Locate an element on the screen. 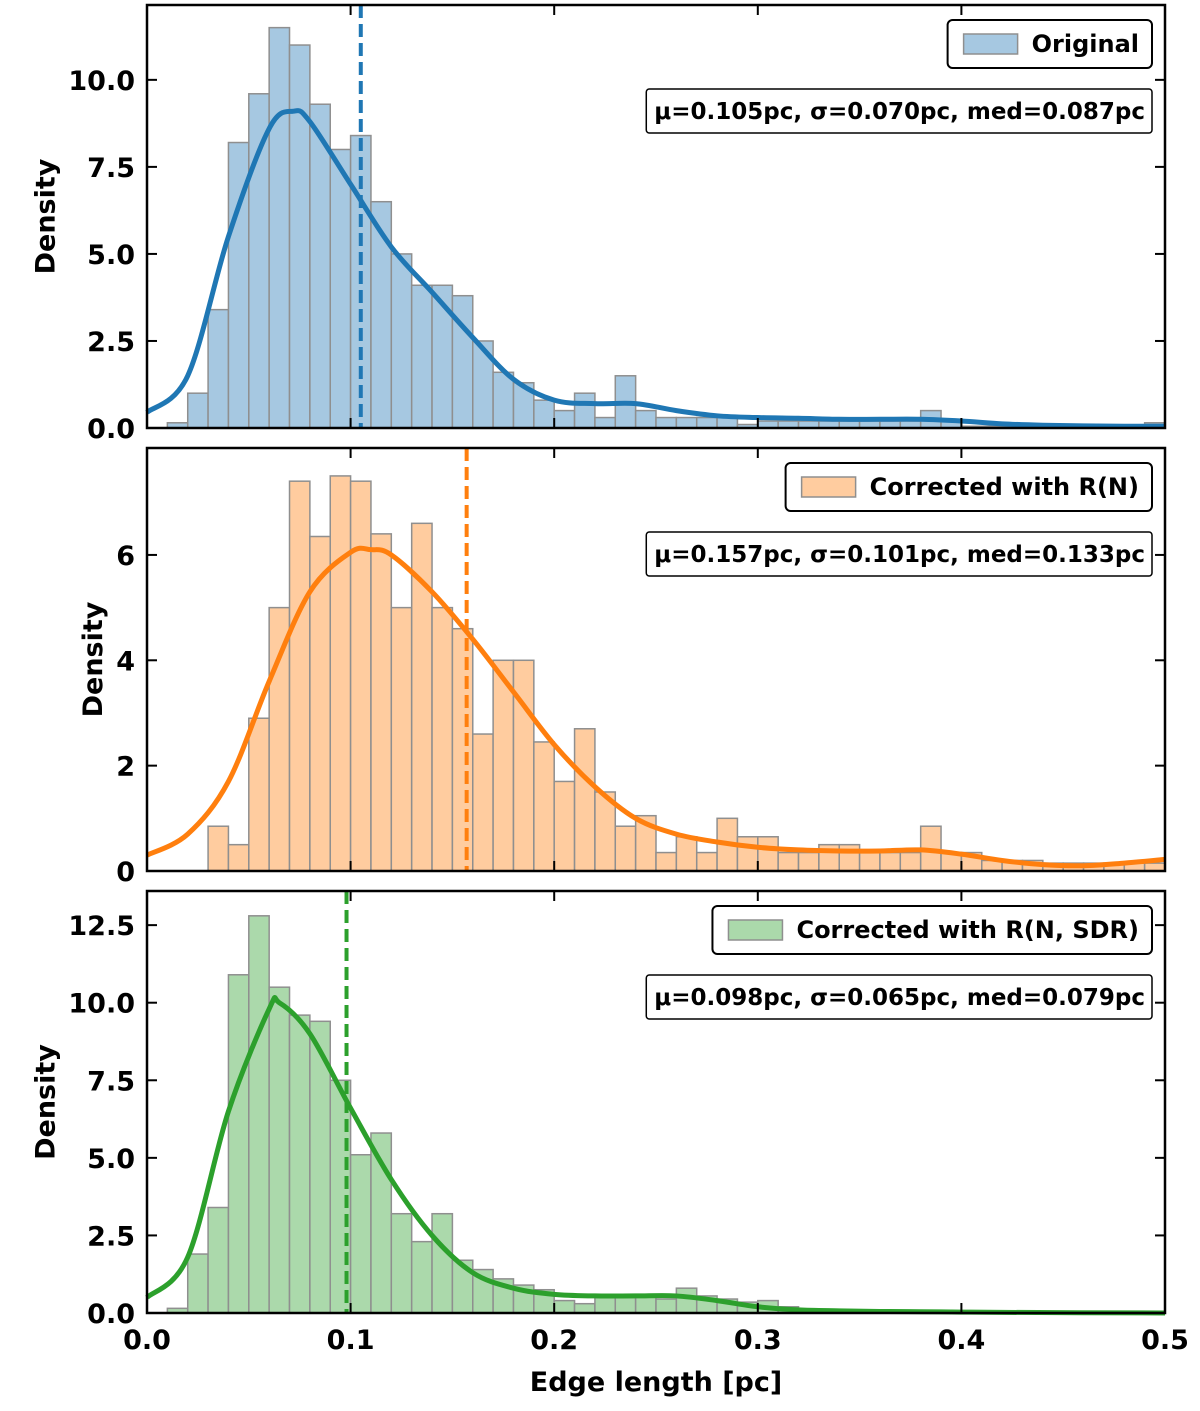 This screenshot has width=1200, height=1411. x-tick-label: 0.3 is located at coordinates (758, 1340).